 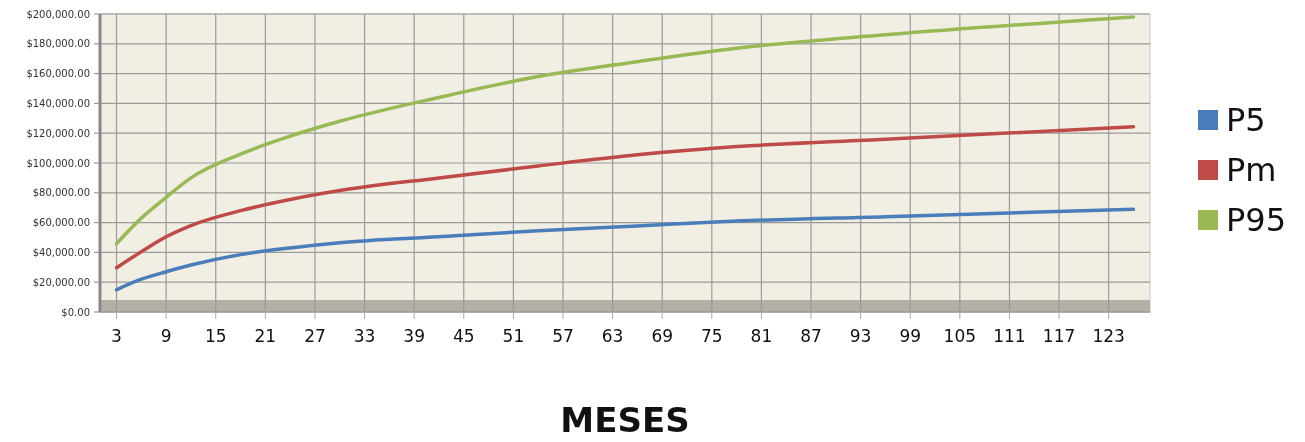 I want to click on legend-label: P5, so click(x=1246, y=120).